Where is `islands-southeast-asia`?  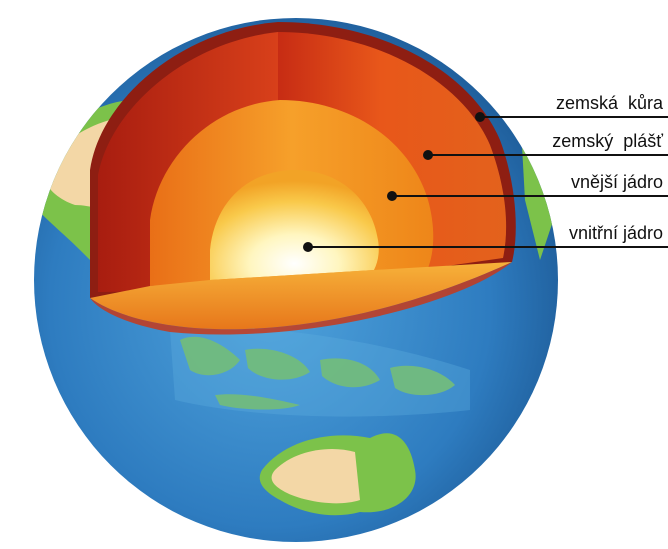 islands-southeast-asia is located at coordinates (317, 373).